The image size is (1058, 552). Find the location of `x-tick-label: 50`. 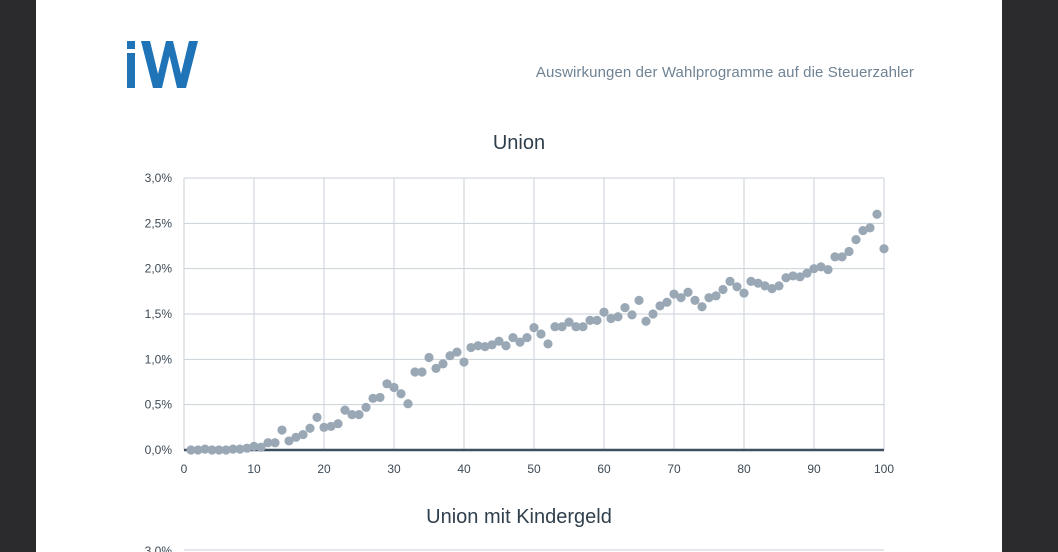

x-tick-label: 50 is located at coordinates (534, 469).